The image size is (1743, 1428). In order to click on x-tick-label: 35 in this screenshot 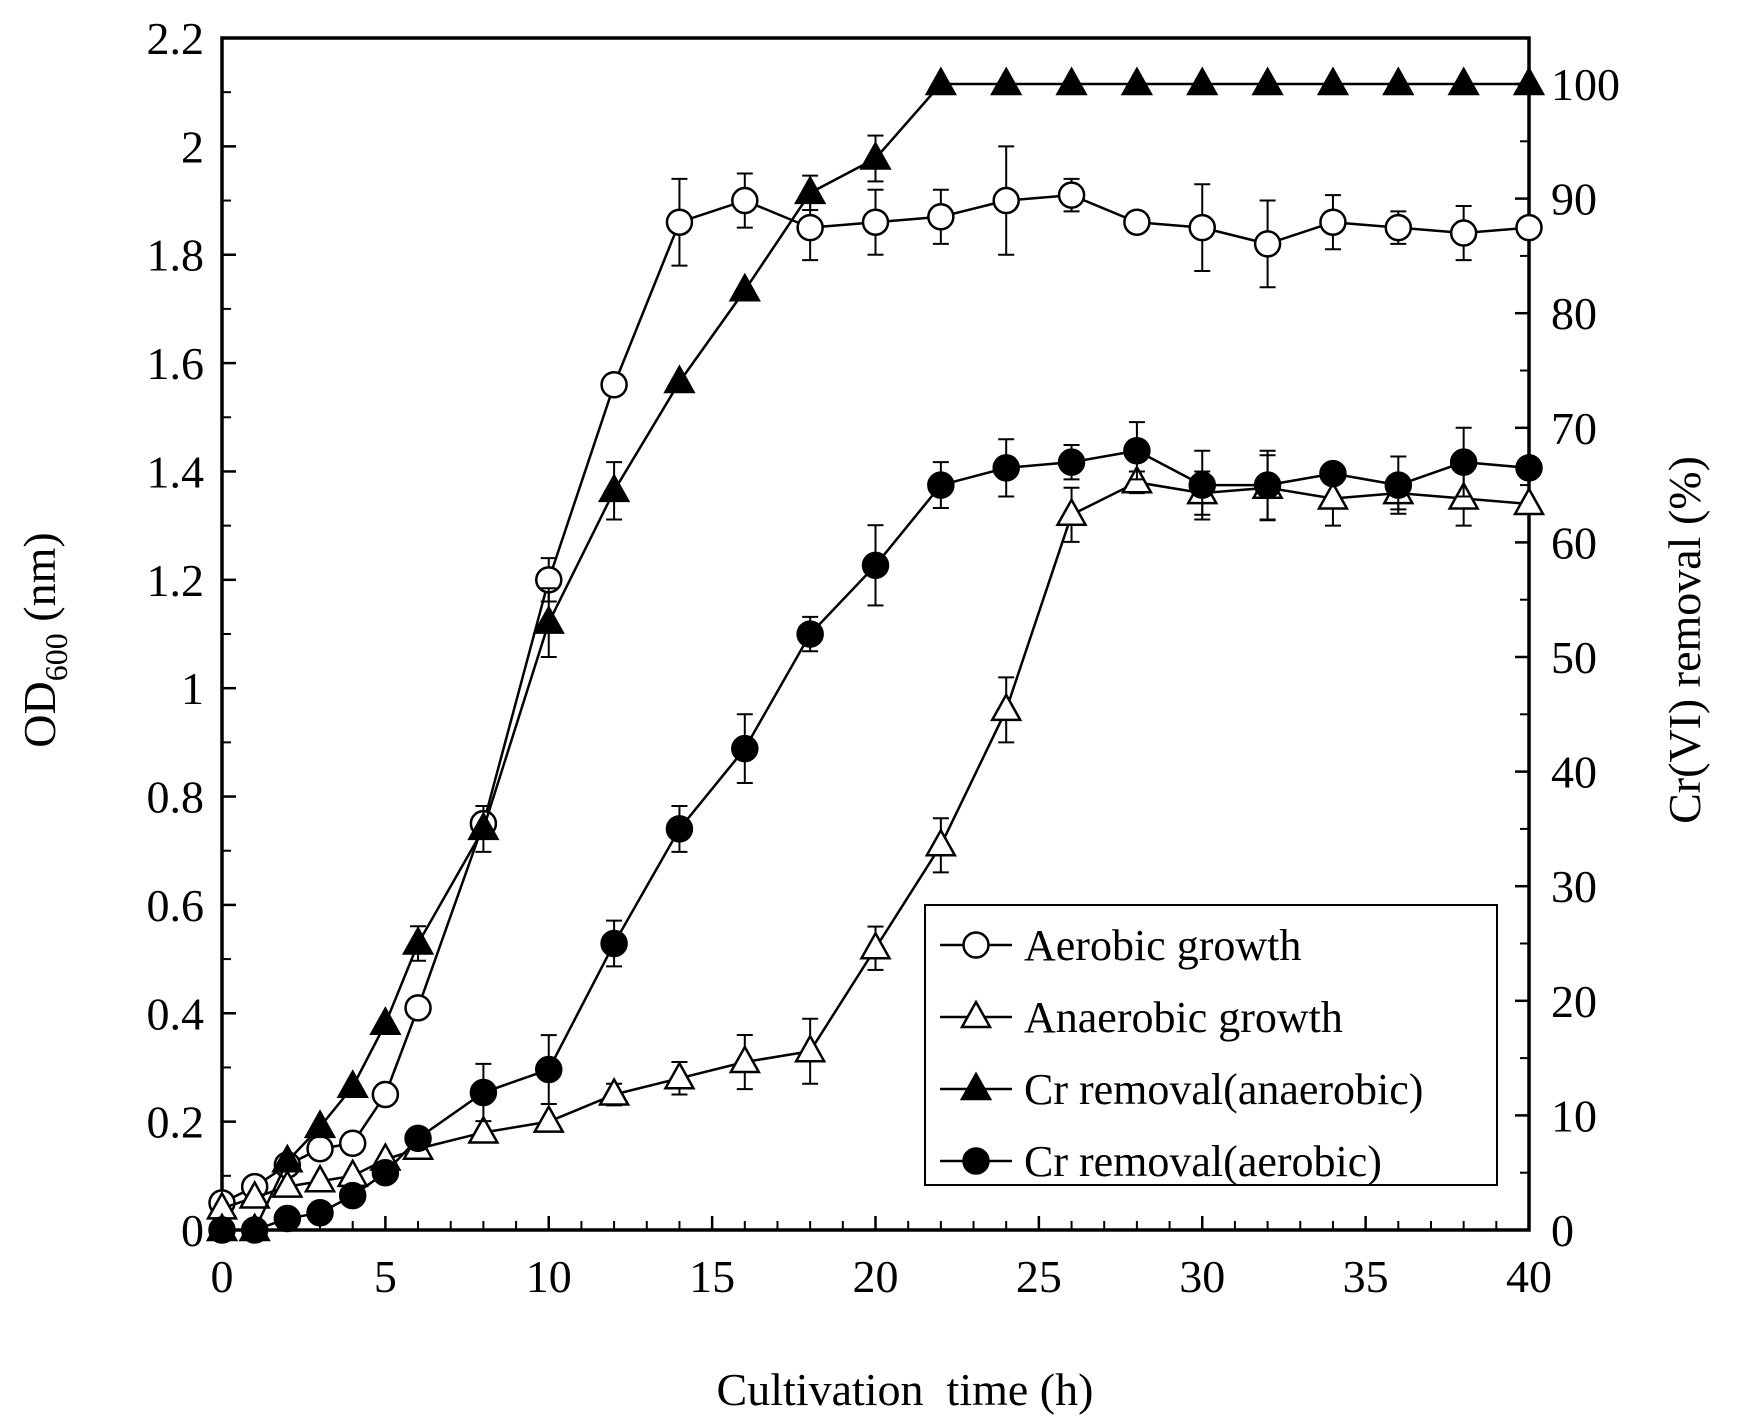, I will do `click(1366, 1276)`.